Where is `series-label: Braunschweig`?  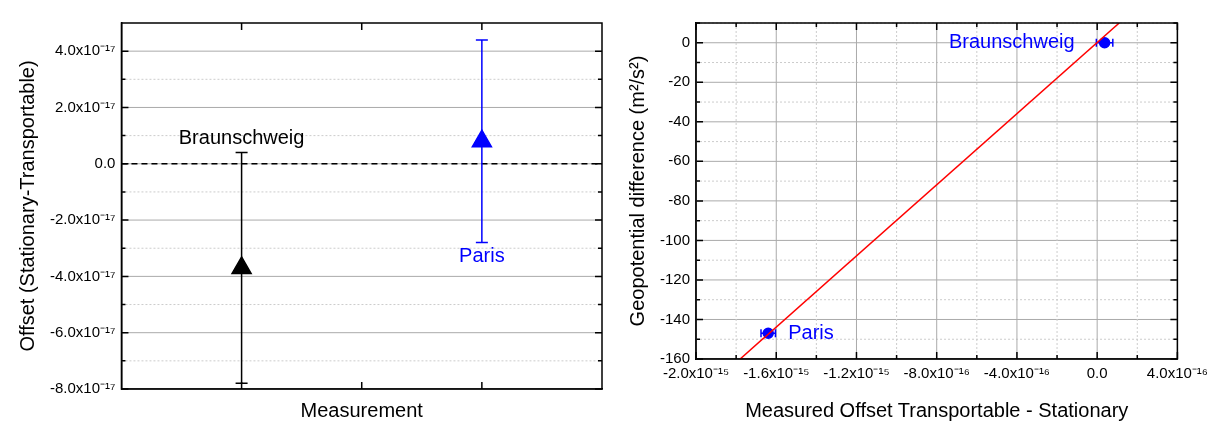 series-label: Braunschweig is located at coordinates (1011, 41).